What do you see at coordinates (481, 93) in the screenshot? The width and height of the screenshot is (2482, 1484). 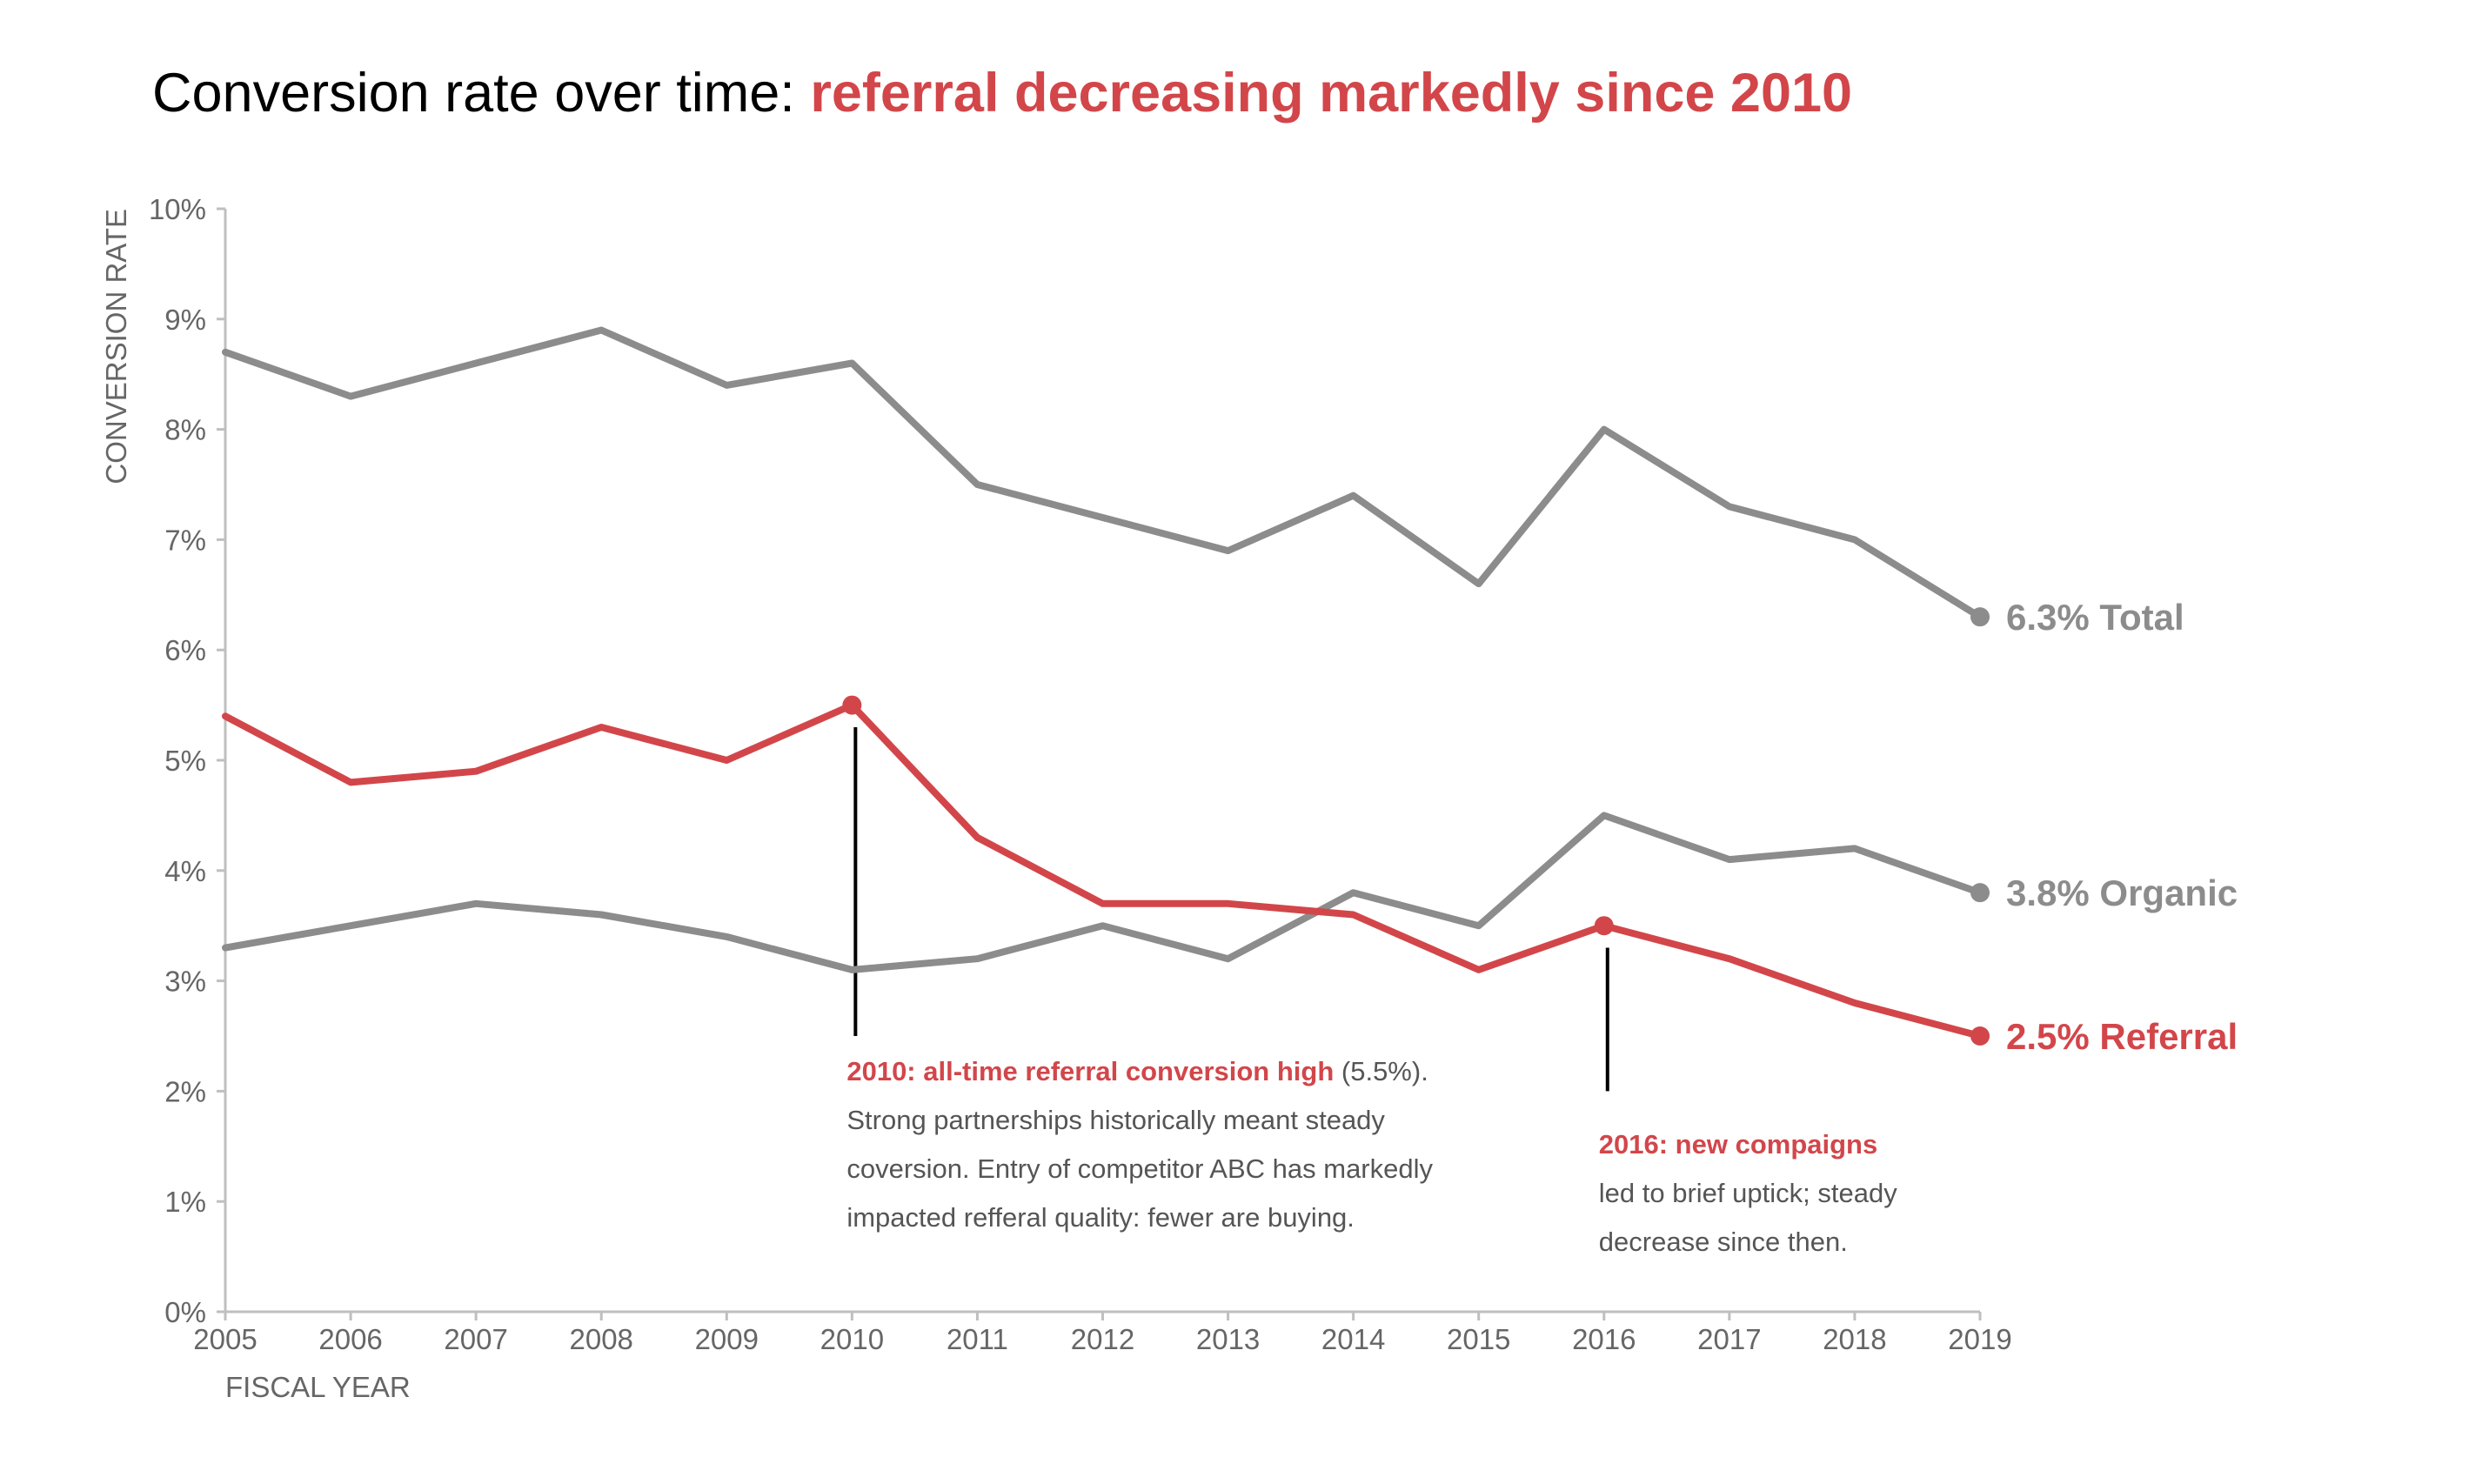 I see `title-prefix: Conversion rate over time:` at bounding box center [481, 93].